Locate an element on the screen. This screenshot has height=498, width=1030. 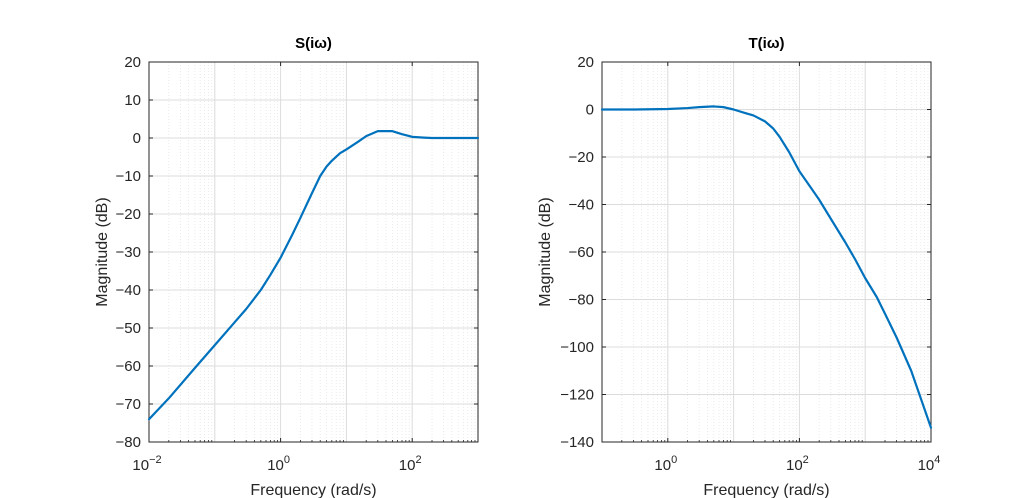
y-tick-label: −140 is located at coordinates (577, 442).